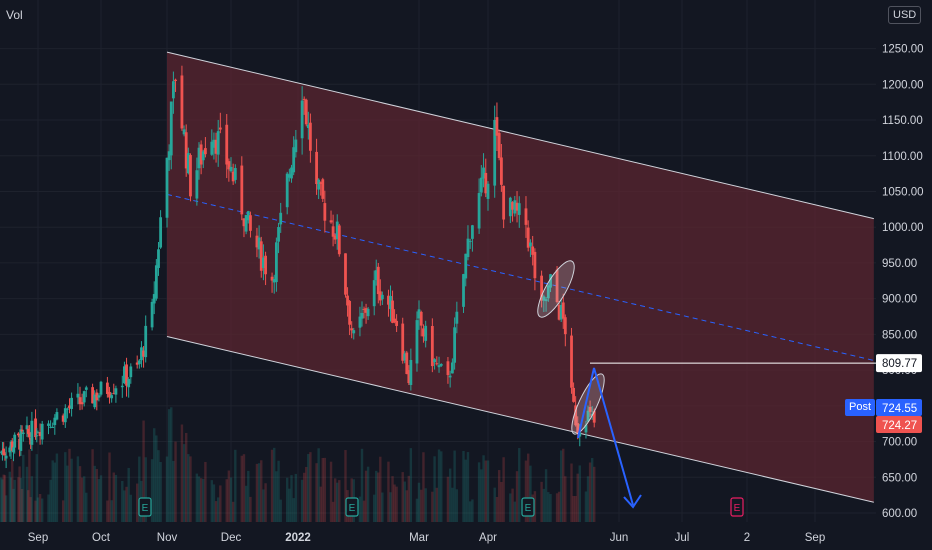 The image size is (932, 550). What do you see at coordinates (899, 409) in the screenshot?
I see `post-price-label: 724.55` at bounding box center [899, 409].